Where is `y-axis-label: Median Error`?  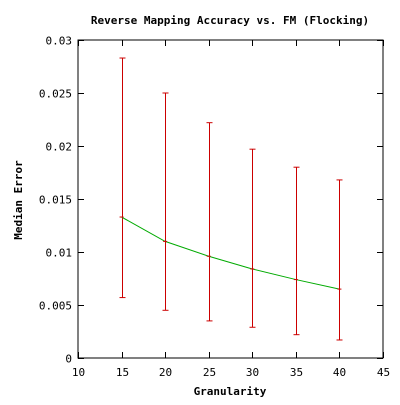
y-axis-label: Median Error is located at coordinates (18, 200).